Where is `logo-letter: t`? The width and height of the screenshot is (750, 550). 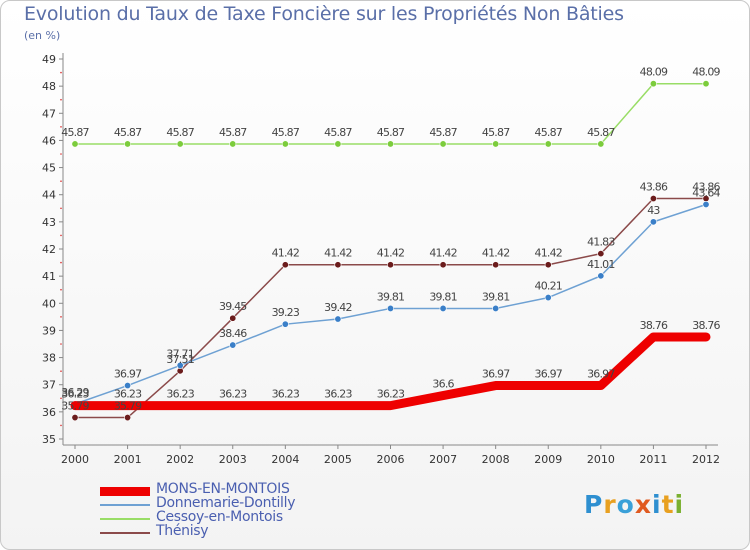 logo-letter: t is located at coordinates (668, 504).